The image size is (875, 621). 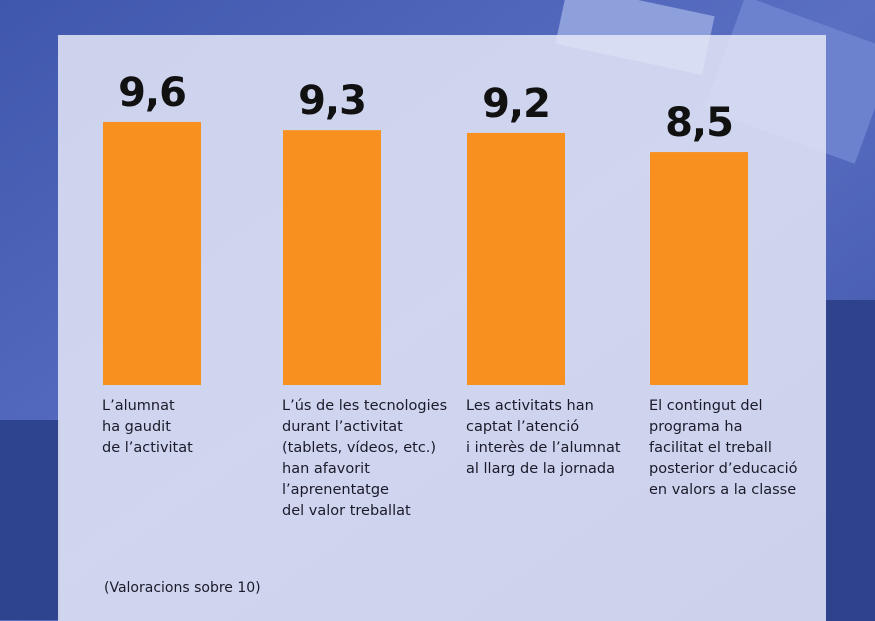 What do you see at coordinates (147, 427) in the screenshot?
I see `category-label: L’alumnat ha gaudit de l’activitat` at bounding box center [147, 427].